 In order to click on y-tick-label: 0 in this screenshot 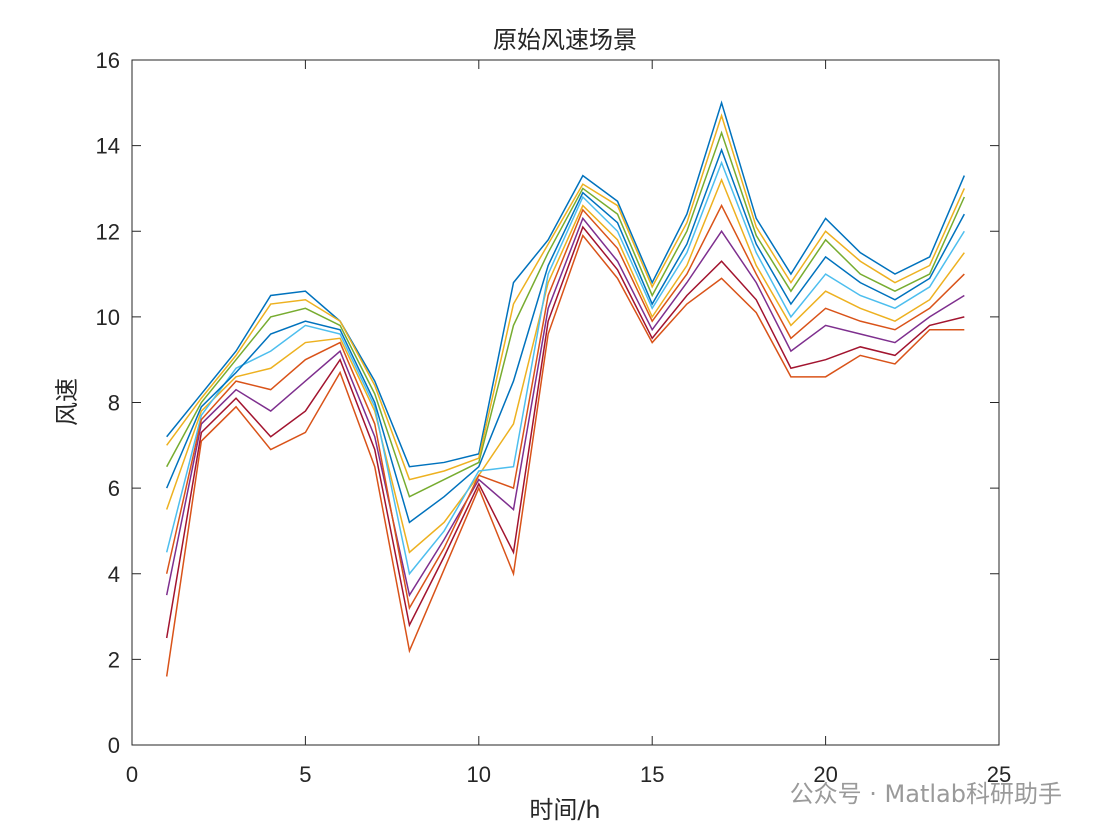, I will do `click(114, 745)`.